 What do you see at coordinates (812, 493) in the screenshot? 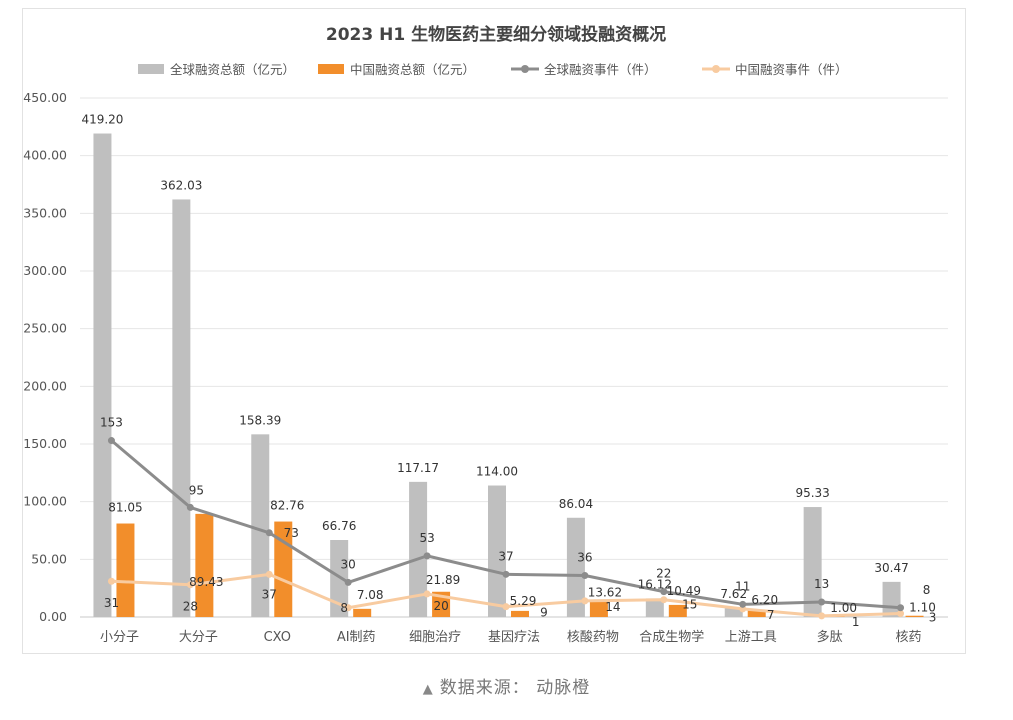
I see `data-label-global-total: 95.33` at bounding box center [812, 493].